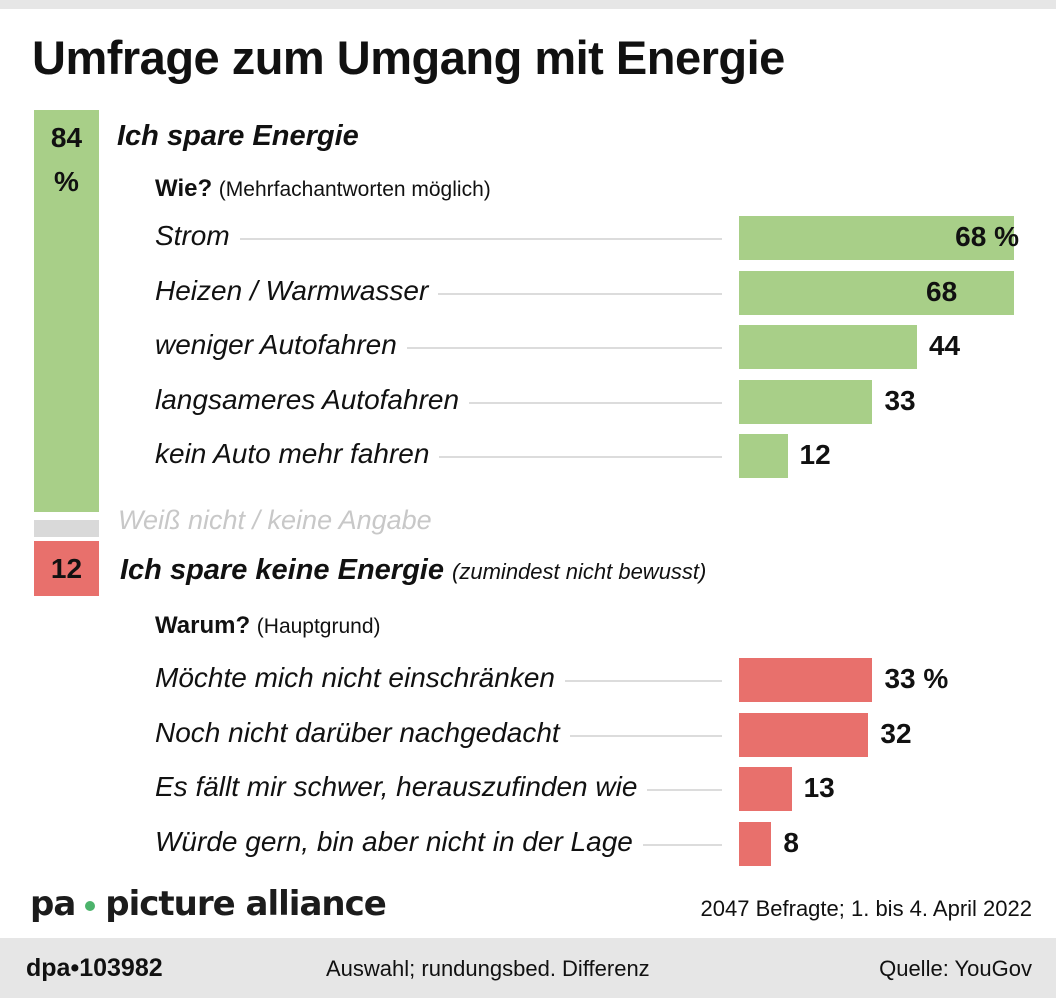 This screenshot has height=998, width=1056. I want to click on watermark-dot-icon, so click(90, 905).